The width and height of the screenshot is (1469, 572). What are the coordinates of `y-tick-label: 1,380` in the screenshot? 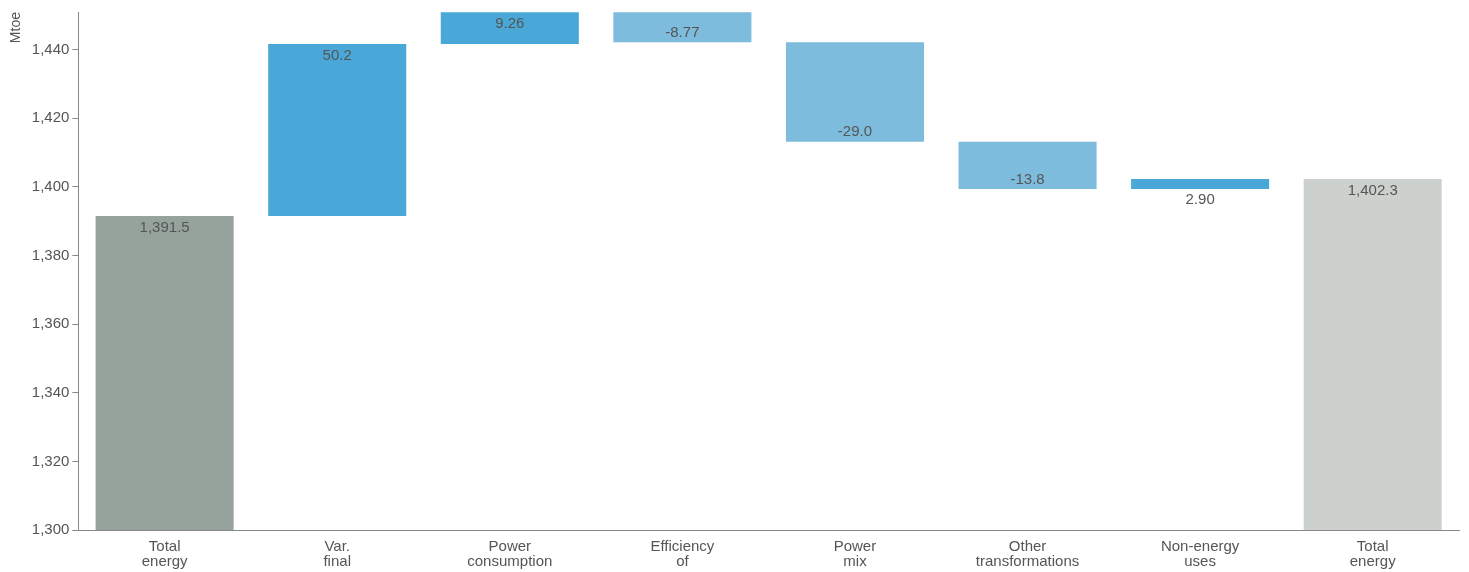 It's located at (50, 254).